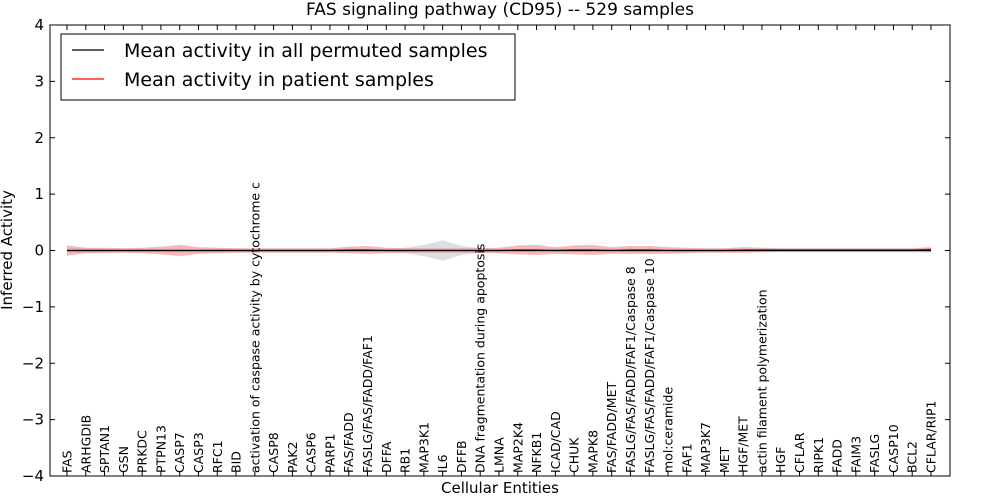 This screenshot has height=500, width=1000. What do you see at coordinates (855, 454) in the screenshot?
I see `x-tick-label: FAIM3` at bounding box center [855, 454].